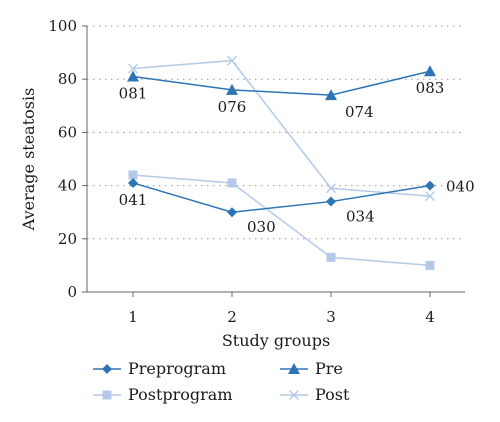  I want to click on legend-item-postprogram: Postprogram, so click(163, 394).